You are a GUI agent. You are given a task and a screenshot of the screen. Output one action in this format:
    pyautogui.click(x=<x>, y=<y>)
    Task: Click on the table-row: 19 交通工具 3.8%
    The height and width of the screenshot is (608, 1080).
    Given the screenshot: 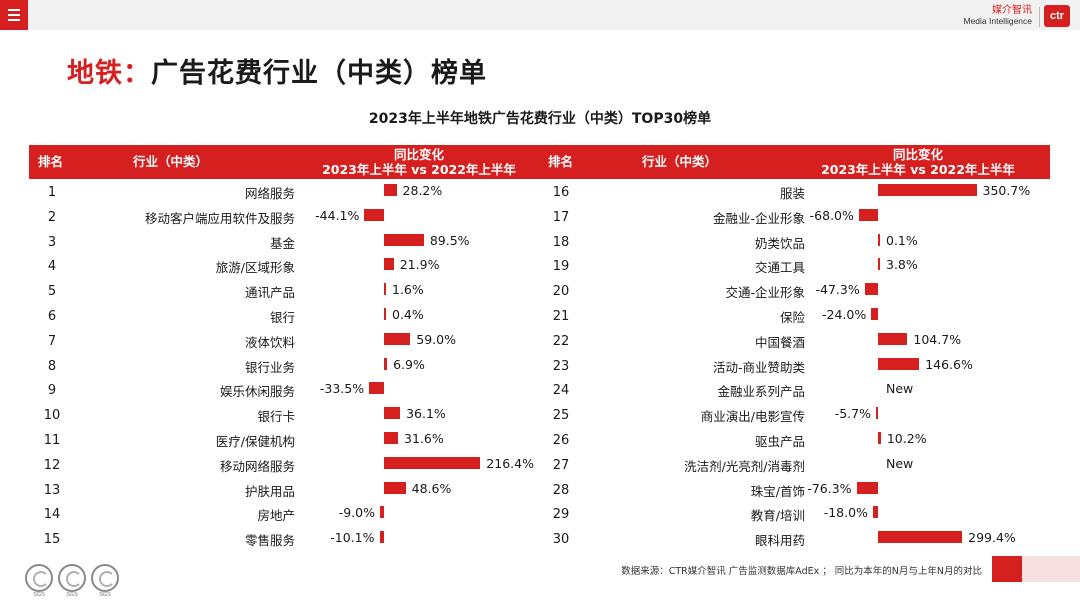 What is the action you would take?
    pyautogui.click(x=540, y=267)
    